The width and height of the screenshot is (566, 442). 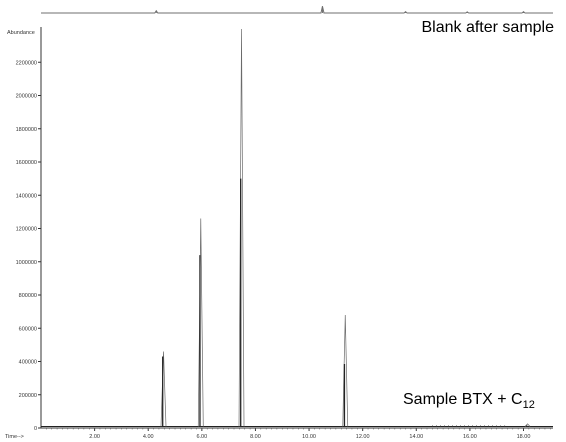 I want to click on x-tick-label: 10.00, so click(x=309, y=437).